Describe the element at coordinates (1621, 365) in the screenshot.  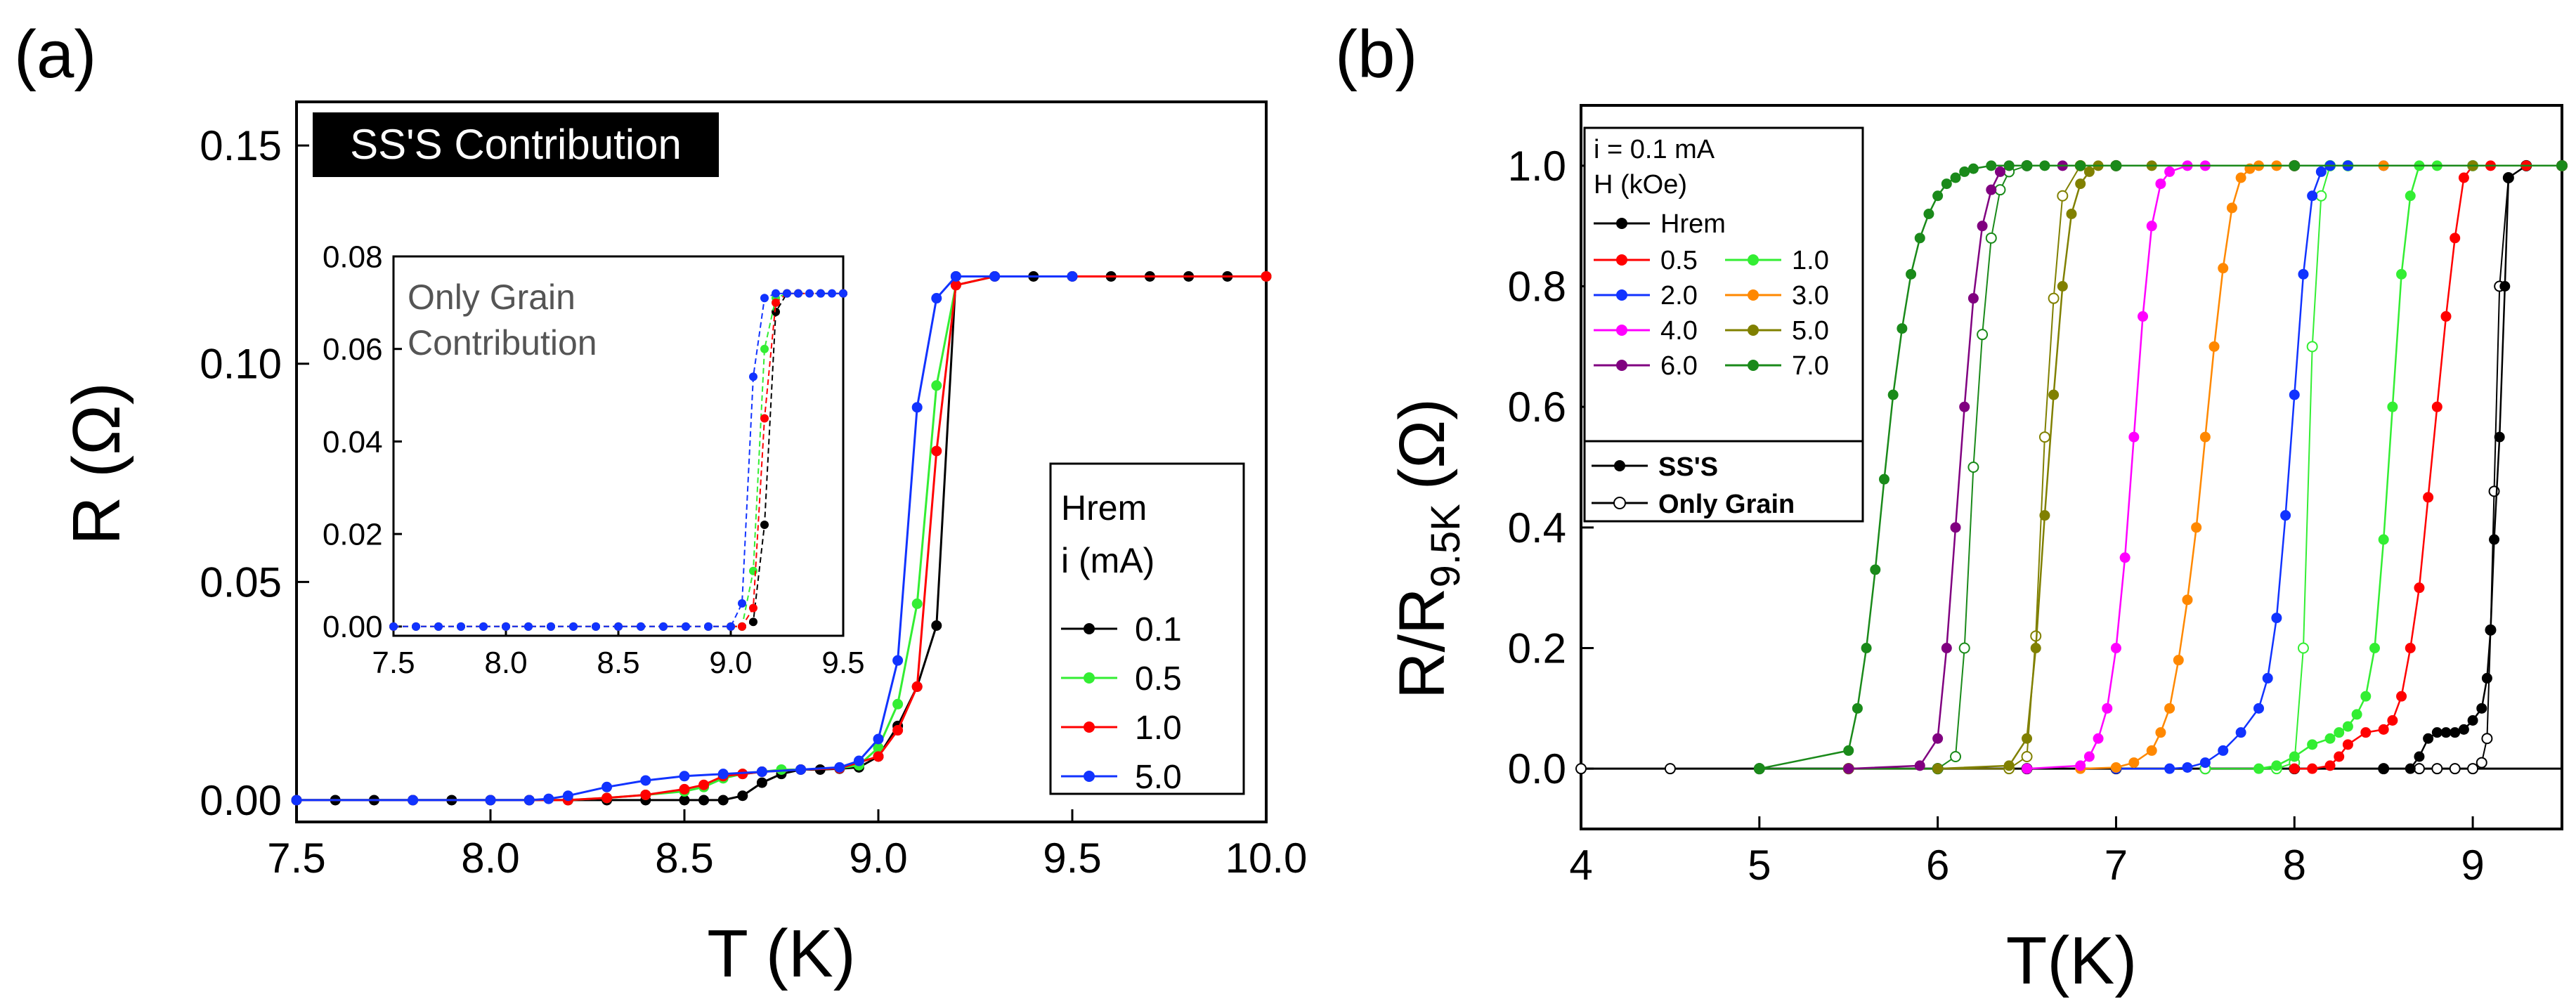
I see `legend-marker-b-6.0` at that location.